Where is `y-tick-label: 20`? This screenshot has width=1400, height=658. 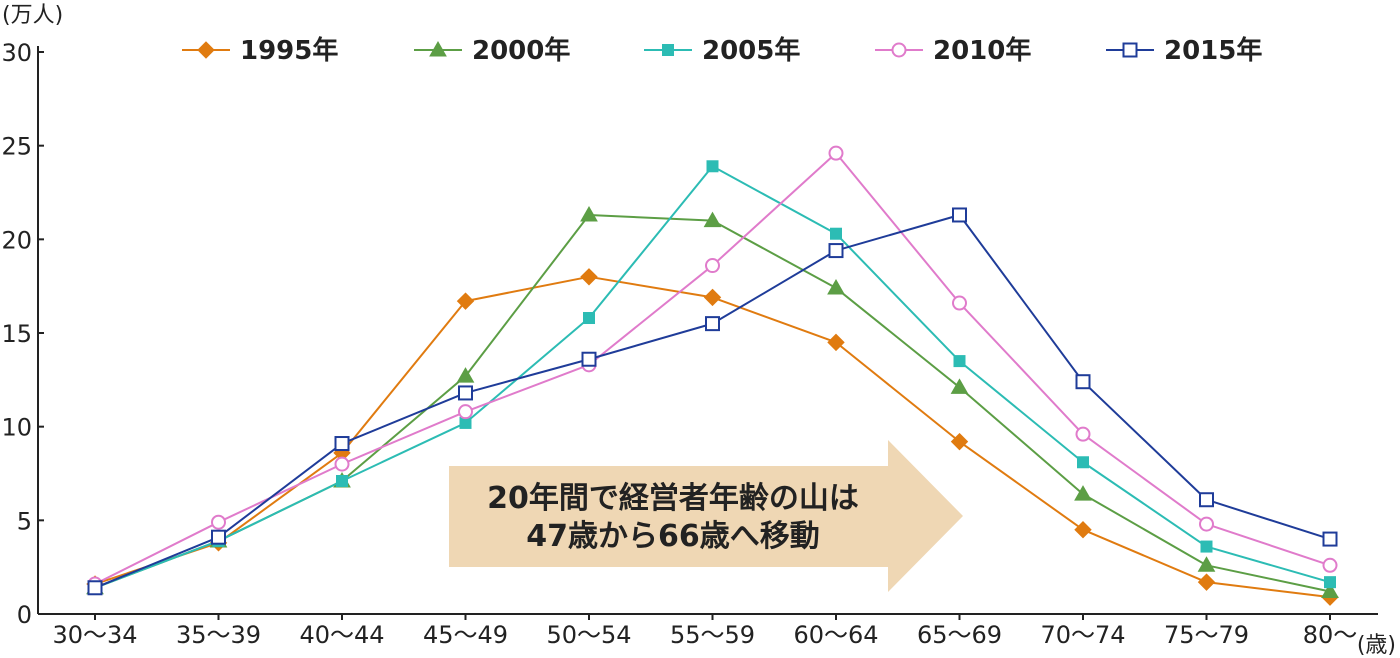 y-tick-label: 20 is located at coordinates (16, 240).